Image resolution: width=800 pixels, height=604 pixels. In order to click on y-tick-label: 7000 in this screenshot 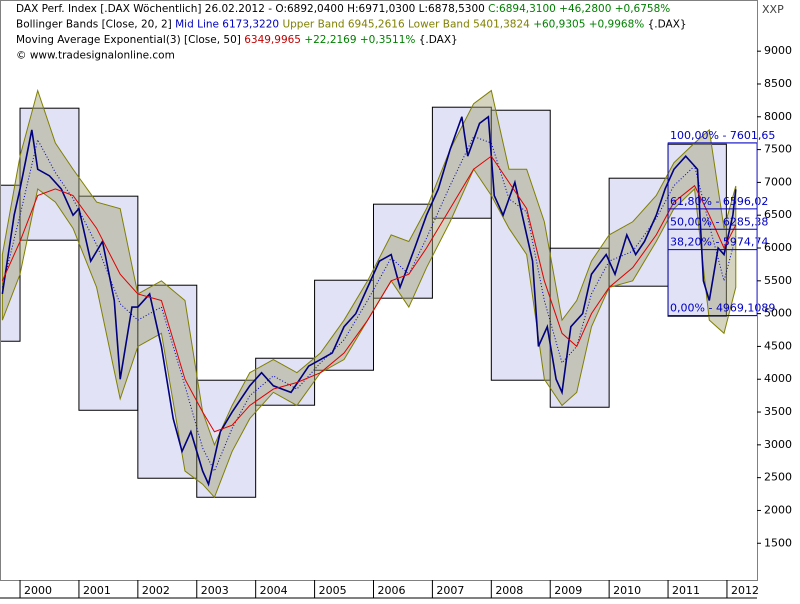, I will do `click(778, 181)`.